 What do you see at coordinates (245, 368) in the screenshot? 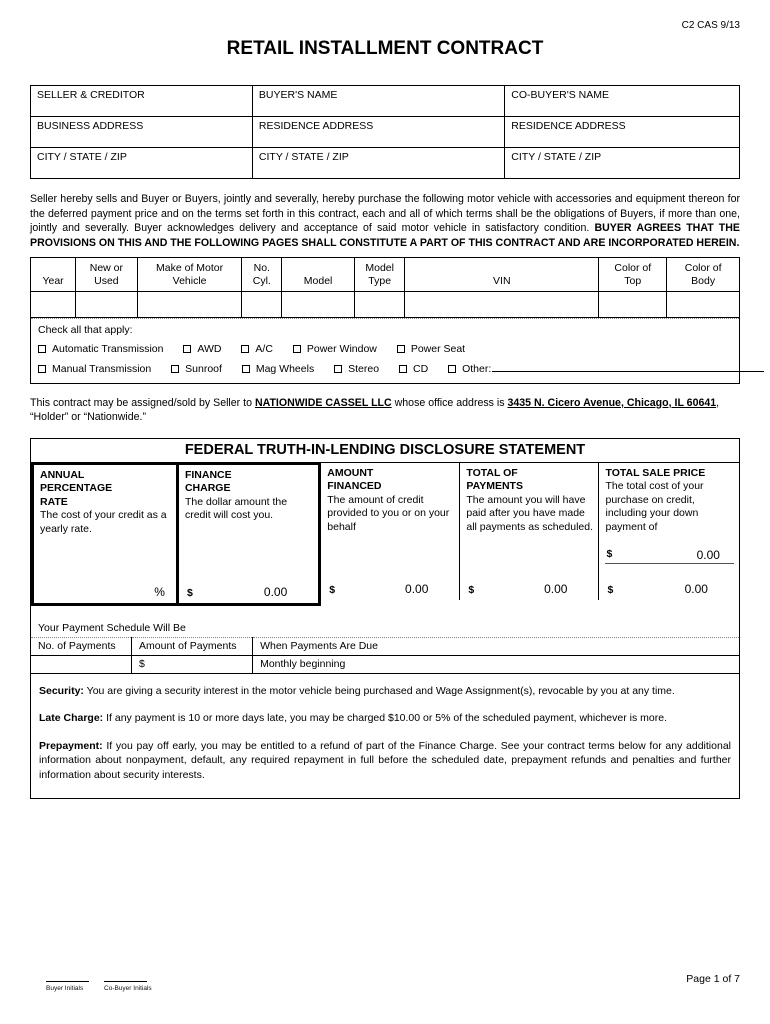
I see `checkbox-mag-wheels` at bounding box center [245, 368].